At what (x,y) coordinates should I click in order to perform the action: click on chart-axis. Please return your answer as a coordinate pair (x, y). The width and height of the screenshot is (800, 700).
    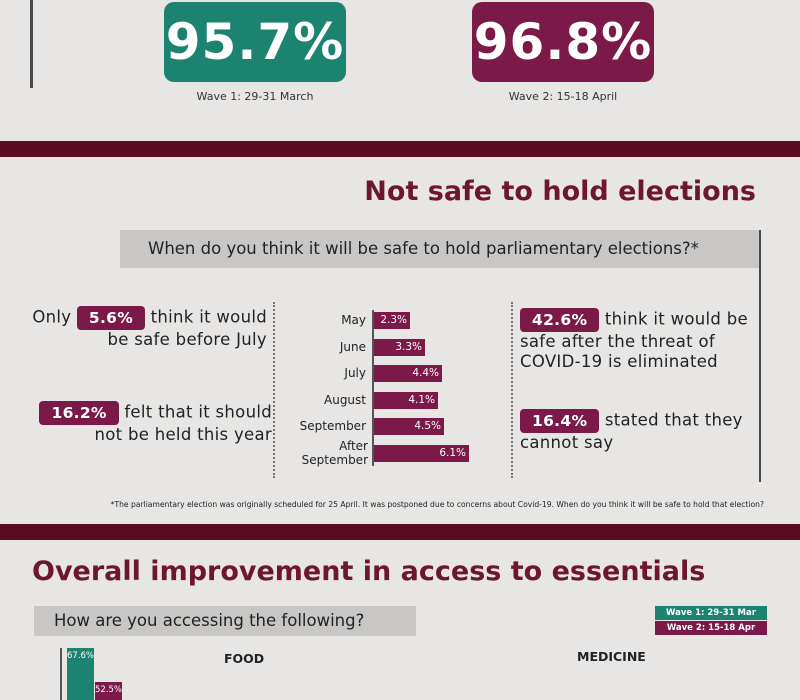
    Looking at the image, I should click on (373, 388).